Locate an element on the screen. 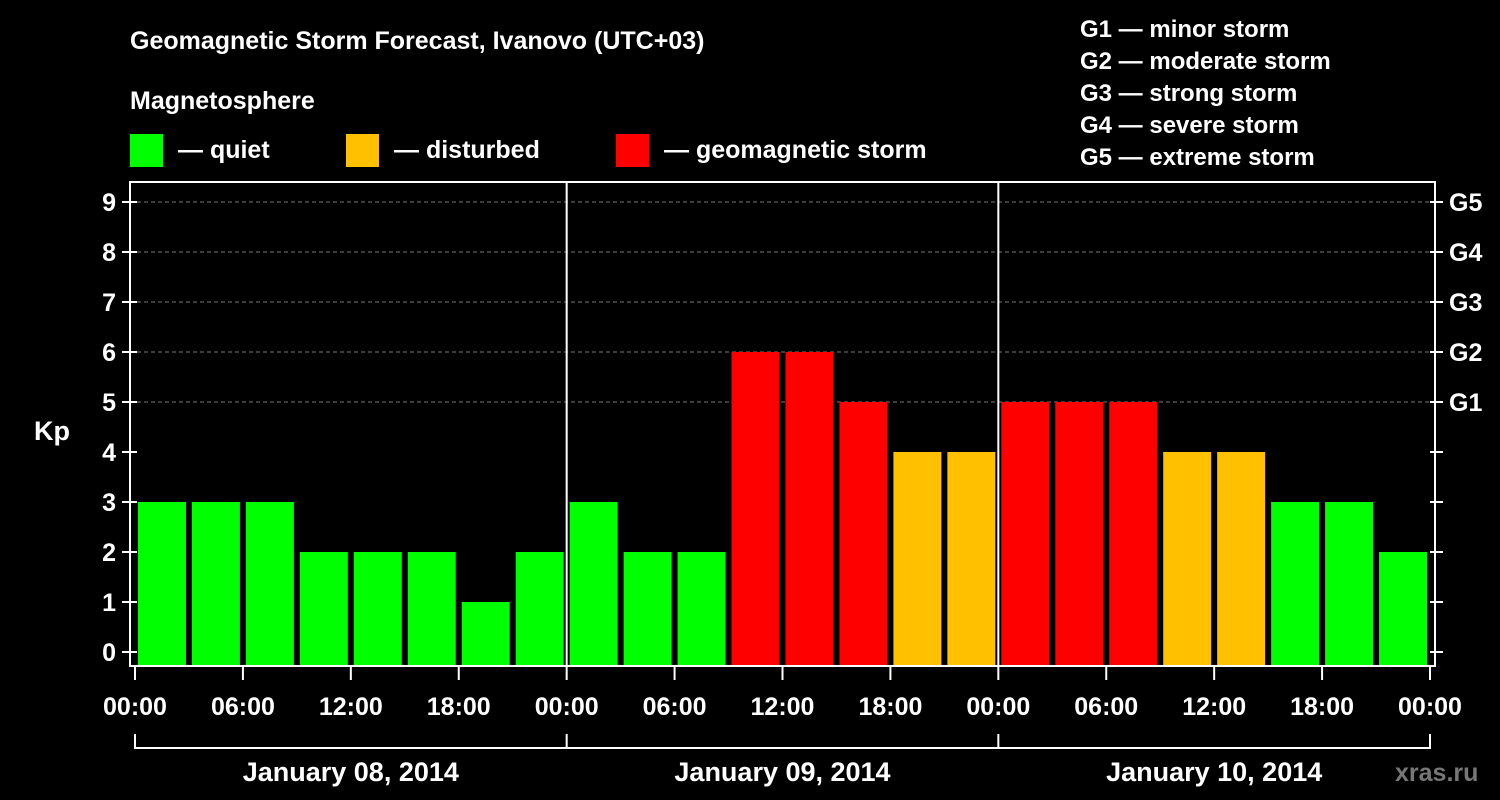  y-tick-label: 7 is located at coordinates (109, 303).